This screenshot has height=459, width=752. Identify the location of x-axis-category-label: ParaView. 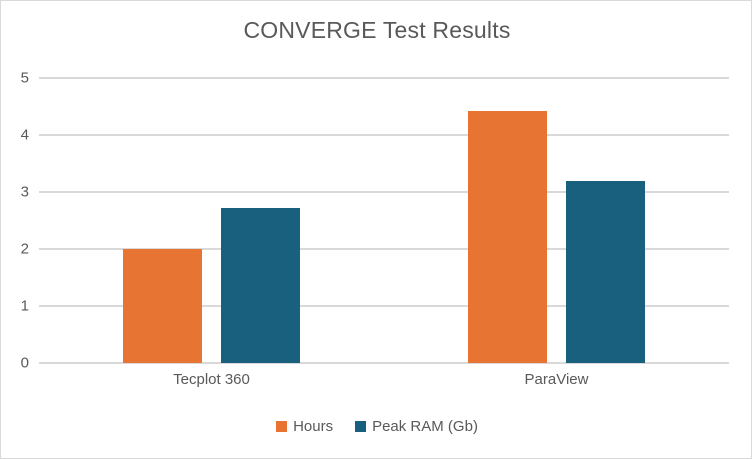
(556, 379).